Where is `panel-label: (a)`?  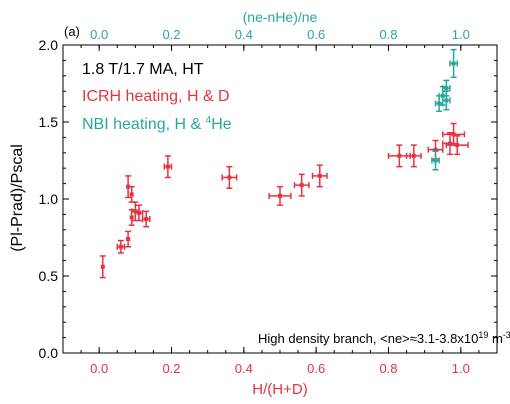
panel-label: (a) is located at coordinates (72, 31).